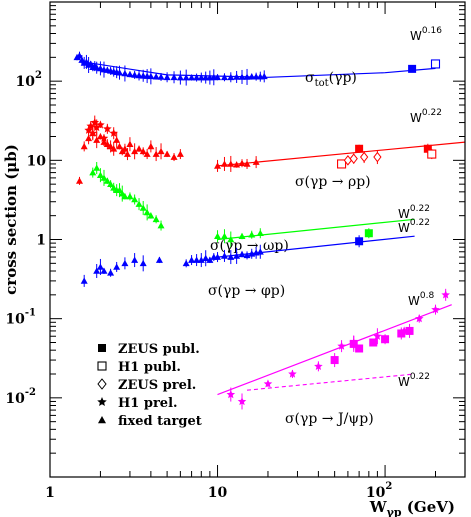  I want to click on series-total: W0.16 σtot(γp), so click(257, 57).